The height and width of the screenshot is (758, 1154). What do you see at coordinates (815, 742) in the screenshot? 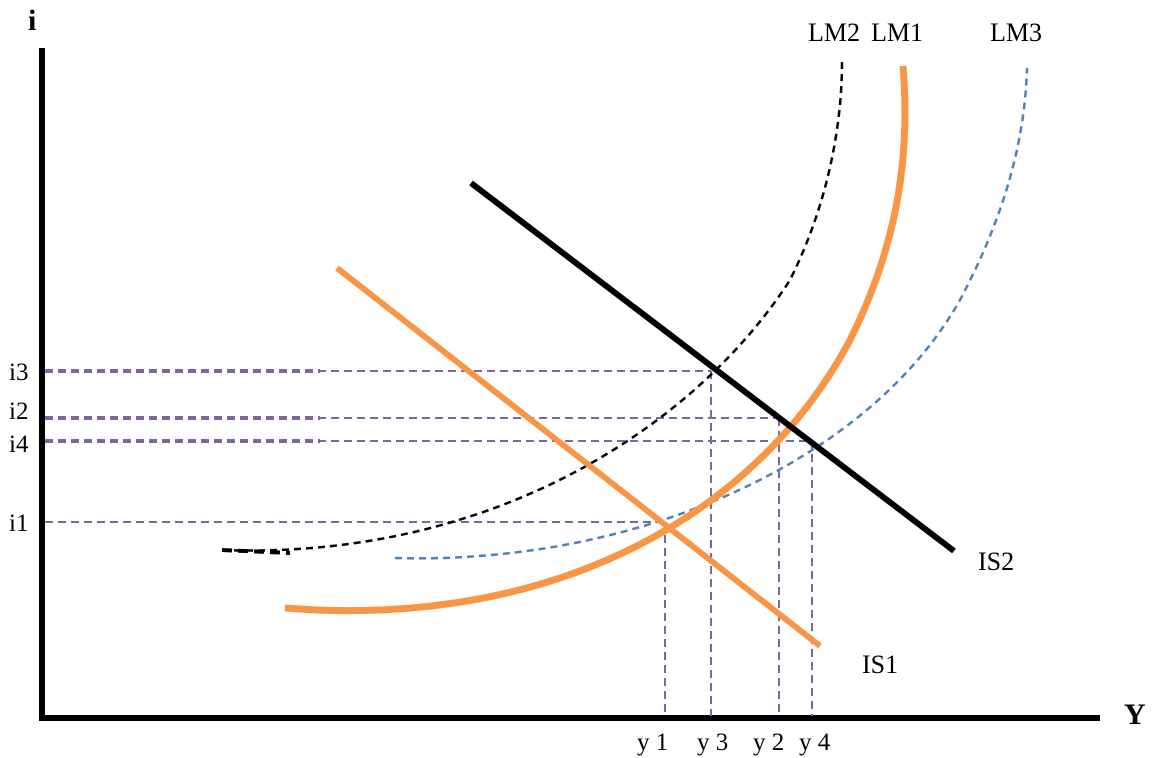
I see `output-label-y4: y 4` at bounding box center [815, 742].